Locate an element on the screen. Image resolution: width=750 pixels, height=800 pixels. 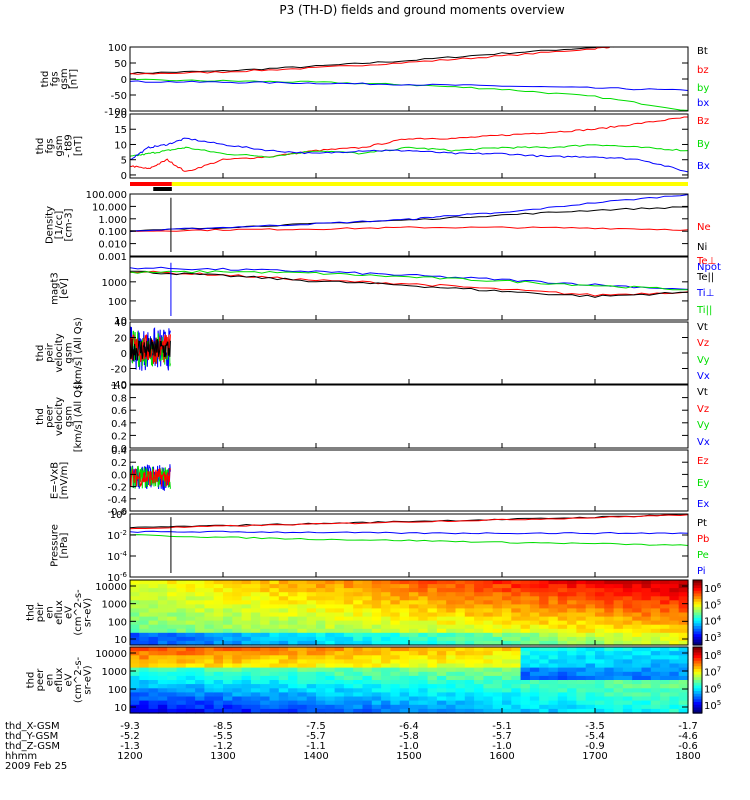
y-axis-label: E=-VxB is located at coordinates (54, 480).